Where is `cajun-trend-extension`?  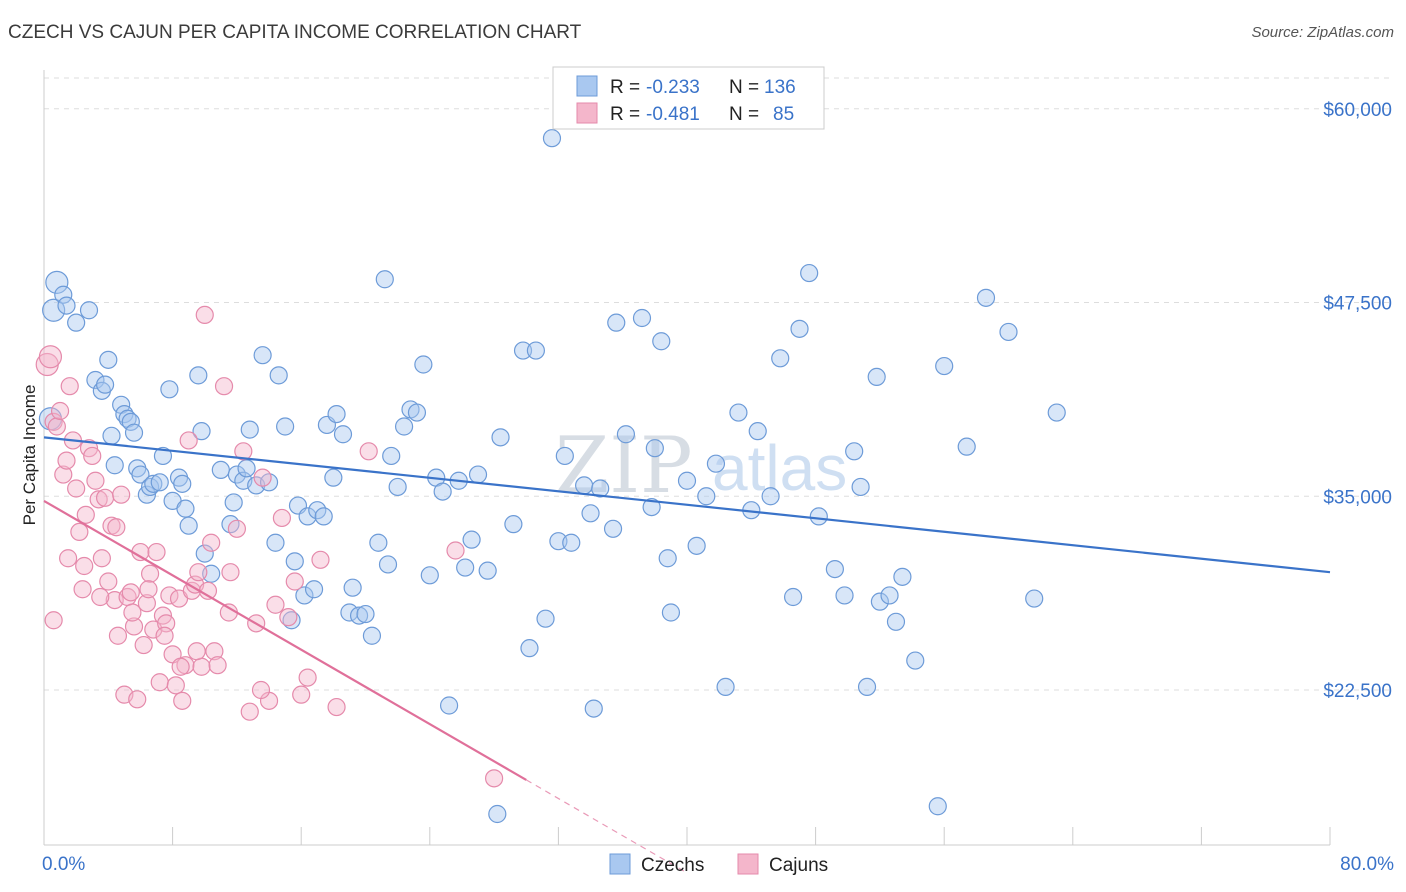 cajun-trend-extension is located at coordinates (606, 826).